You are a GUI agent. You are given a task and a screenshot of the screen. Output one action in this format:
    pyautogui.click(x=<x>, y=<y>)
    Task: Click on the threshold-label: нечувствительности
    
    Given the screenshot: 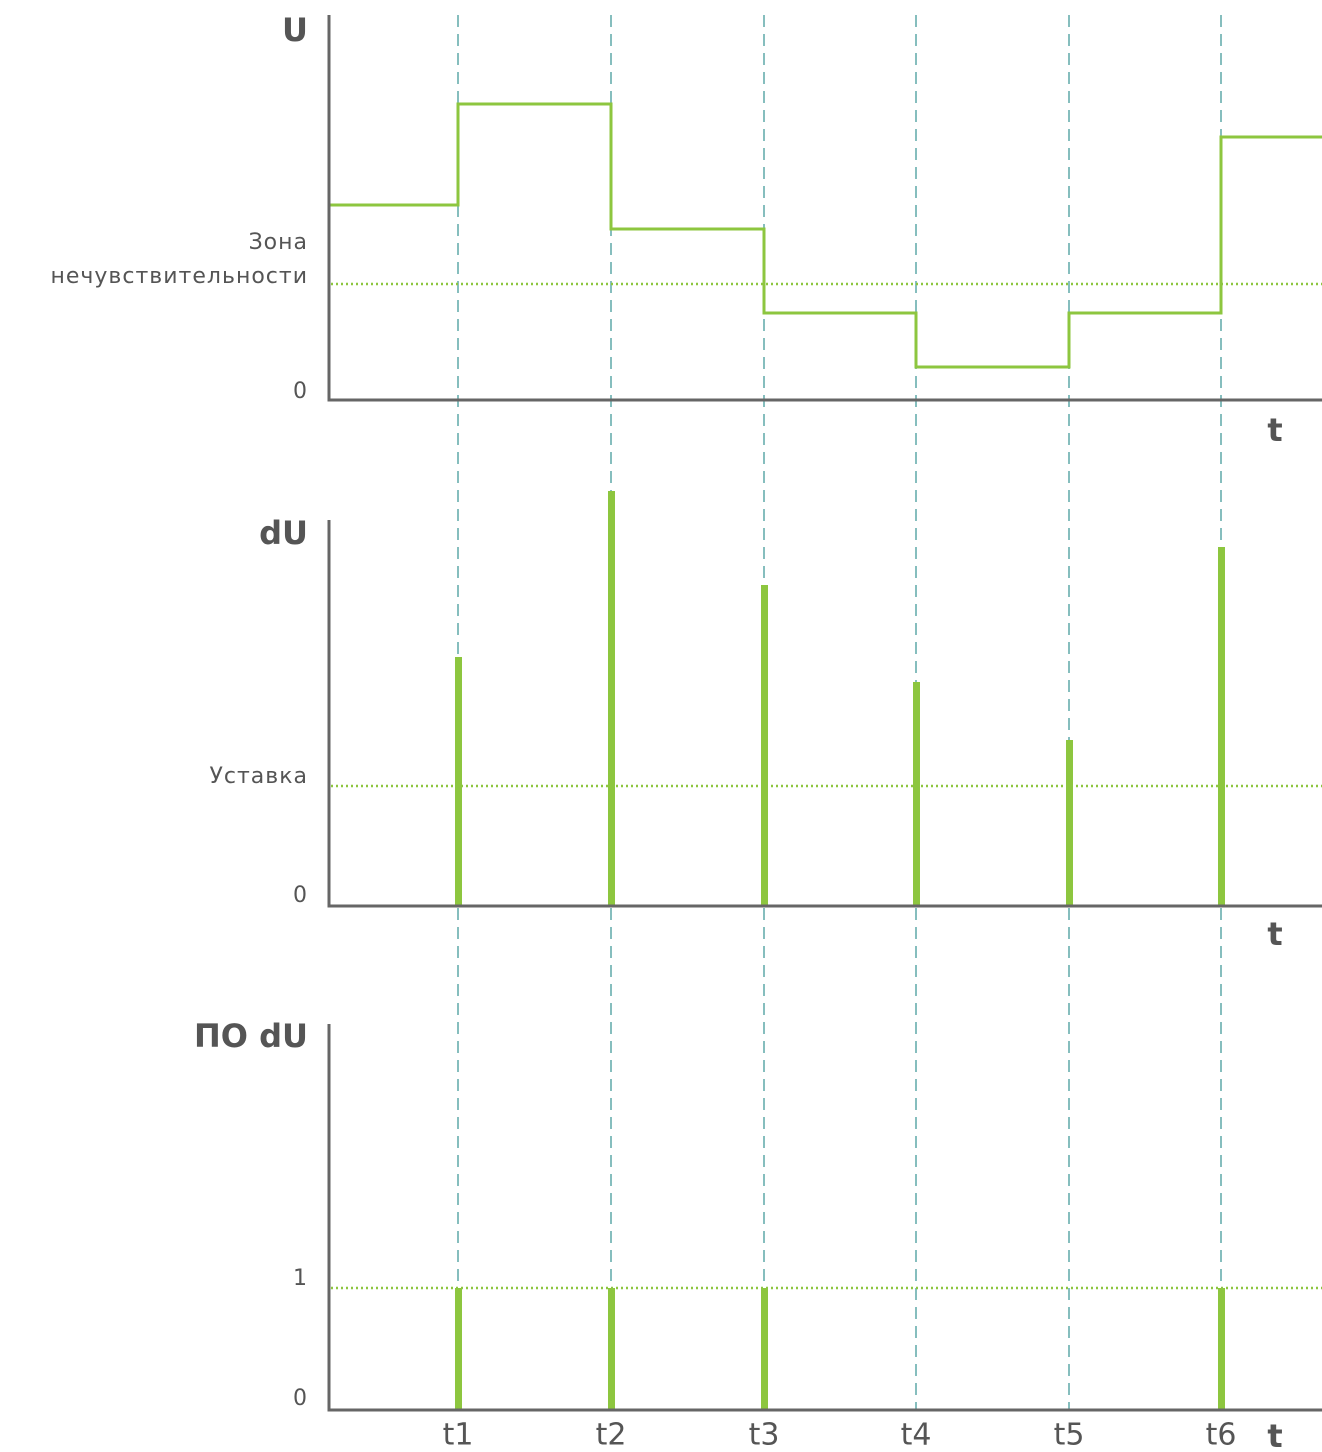 What is the action you would take?
    pyautogui.click(x=179, y=276)
    